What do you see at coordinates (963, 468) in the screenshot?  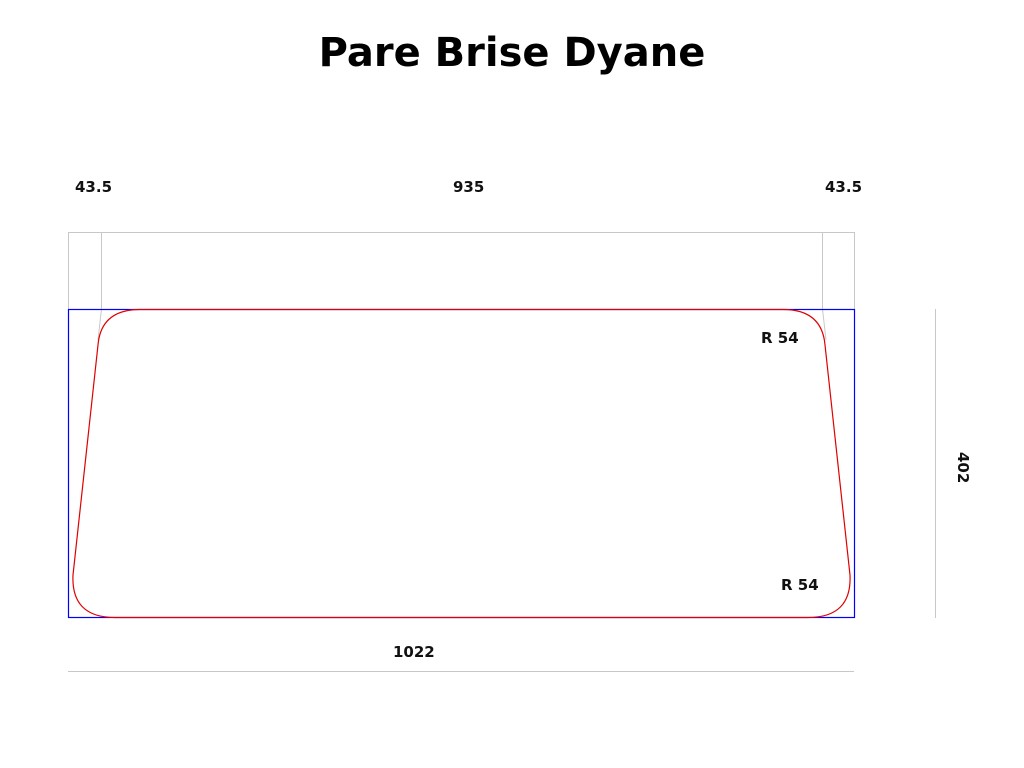 I see `height-label: 402` at bounding box center [963, 468].